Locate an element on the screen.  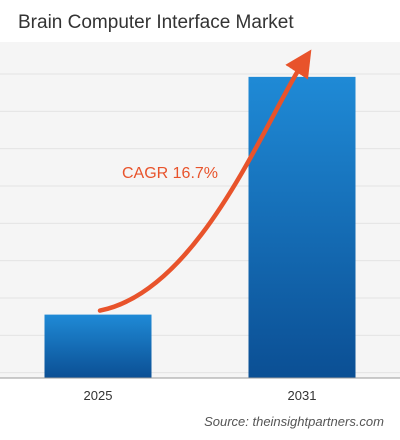
x-tick-label-2031: 2031 is located at coordinates (302, 395).